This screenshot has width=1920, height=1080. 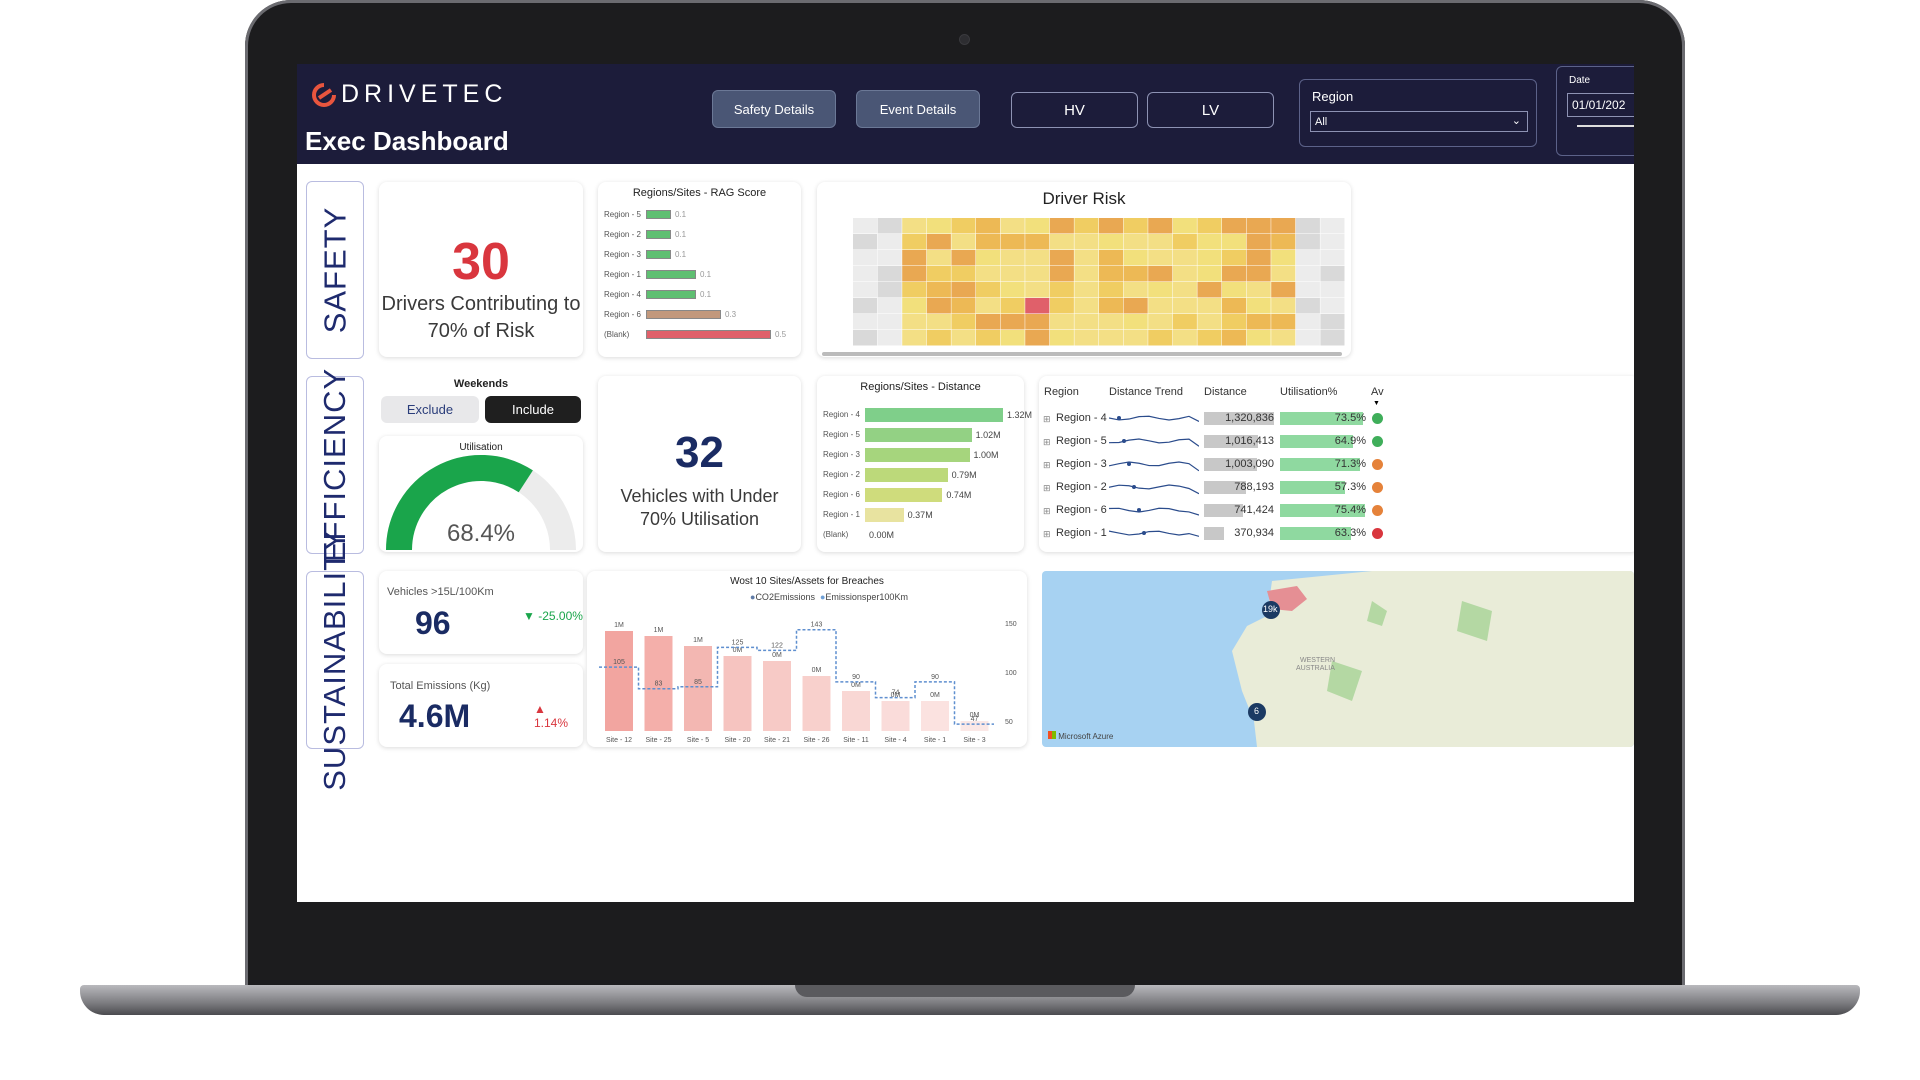 I want to click on vehicles-kpi-value: 32, so click(x=699, y=452).